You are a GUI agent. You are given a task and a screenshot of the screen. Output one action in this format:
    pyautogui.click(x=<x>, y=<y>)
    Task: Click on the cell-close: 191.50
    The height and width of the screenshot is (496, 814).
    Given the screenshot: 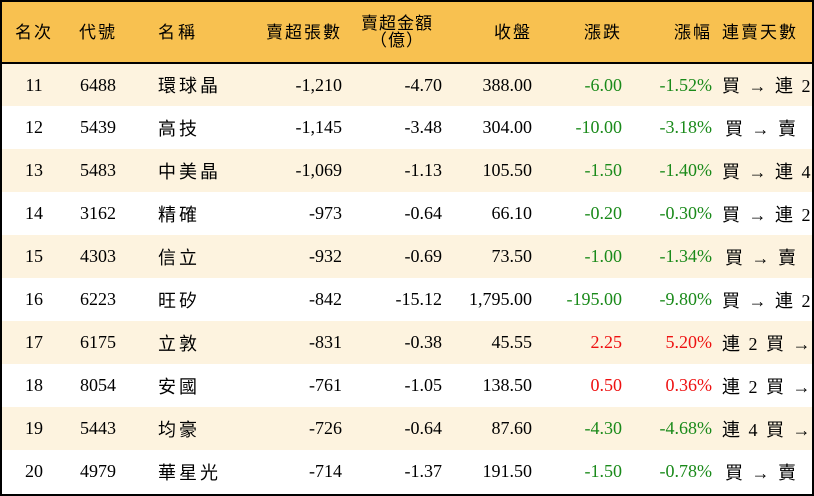 What is the action you would take?
    pyautogui.click(x=507, y=471)
    